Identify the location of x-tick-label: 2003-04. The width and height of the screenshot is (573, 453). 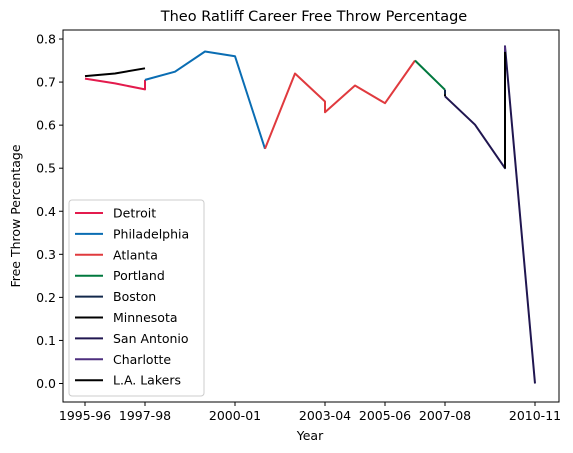
(325, 415).